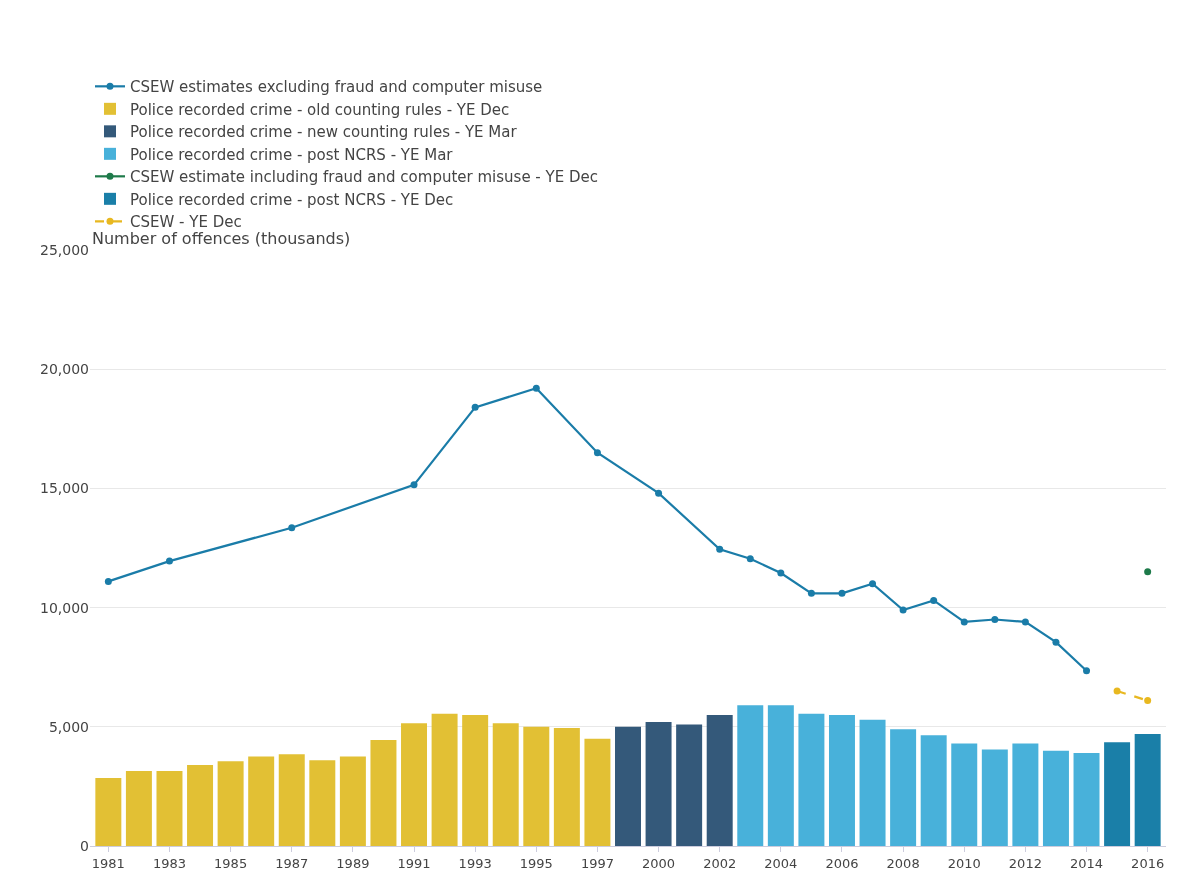  I want to click on legend-label: CSEW estimate including fraud and computer misuse - YE Dec, so click(364, 177).